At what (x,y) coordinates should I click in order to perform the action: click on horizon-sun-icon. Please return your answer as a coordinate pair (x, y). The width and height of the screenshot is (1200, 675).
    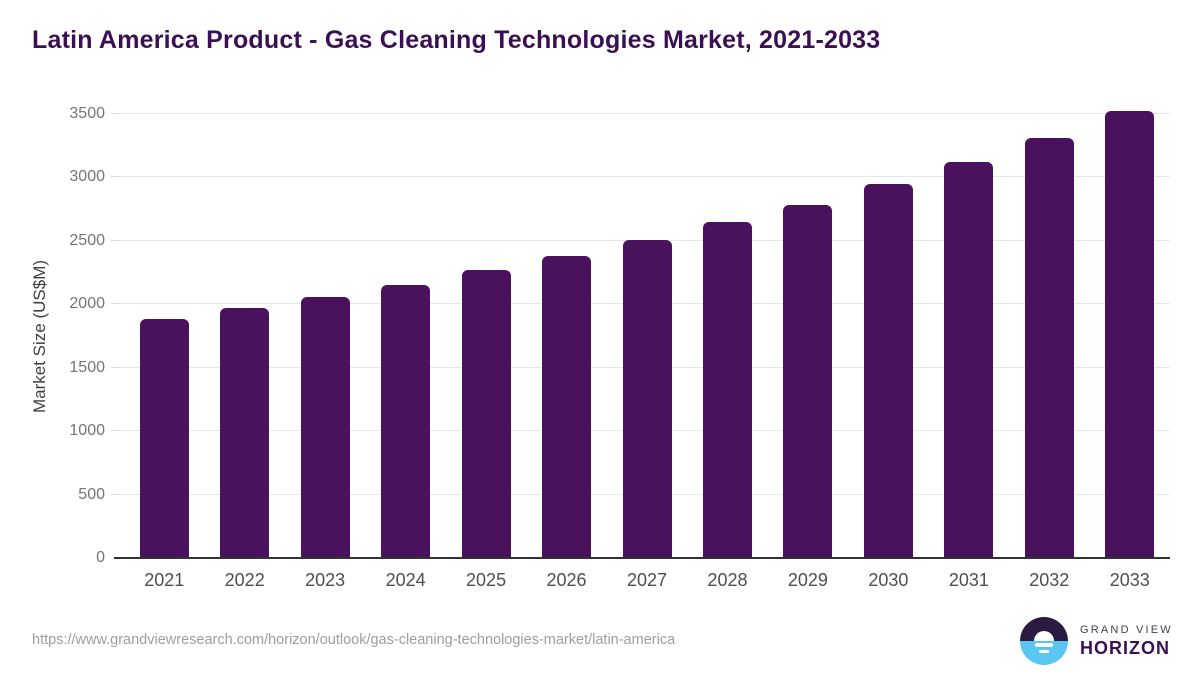
    Looking at the image, I should click on (1044, 641).